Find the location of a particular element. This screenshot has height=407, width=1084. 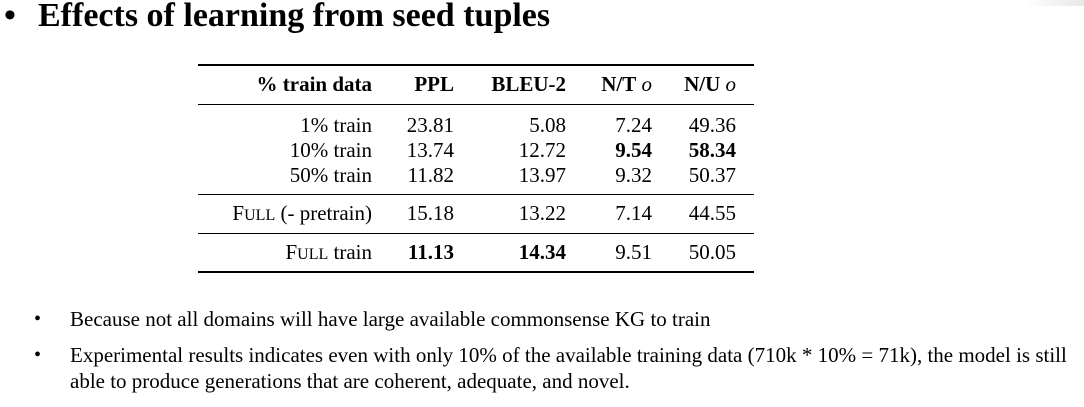

row-label: FULL train is located at coordinates (285, 252).